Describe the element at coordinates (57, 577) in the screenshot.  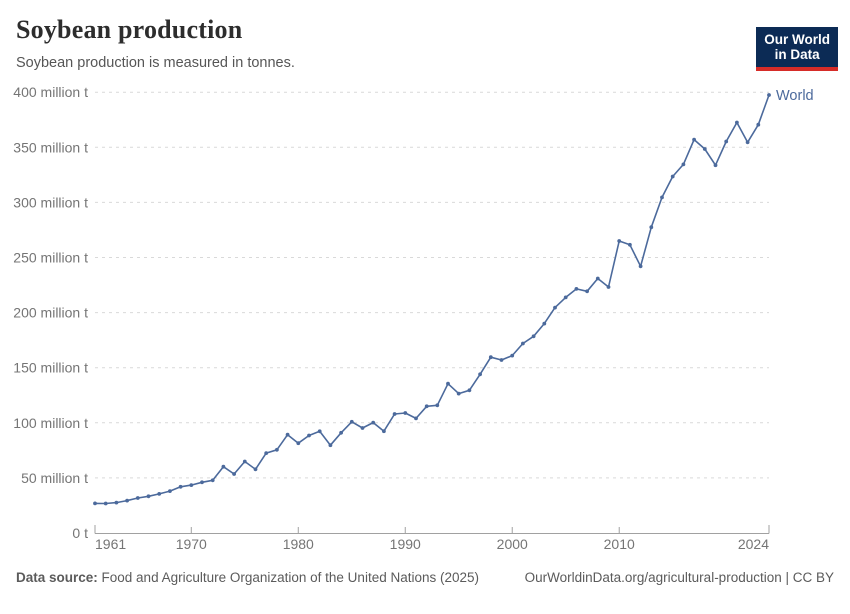
I see `data-source-label: Data source:` at that location.